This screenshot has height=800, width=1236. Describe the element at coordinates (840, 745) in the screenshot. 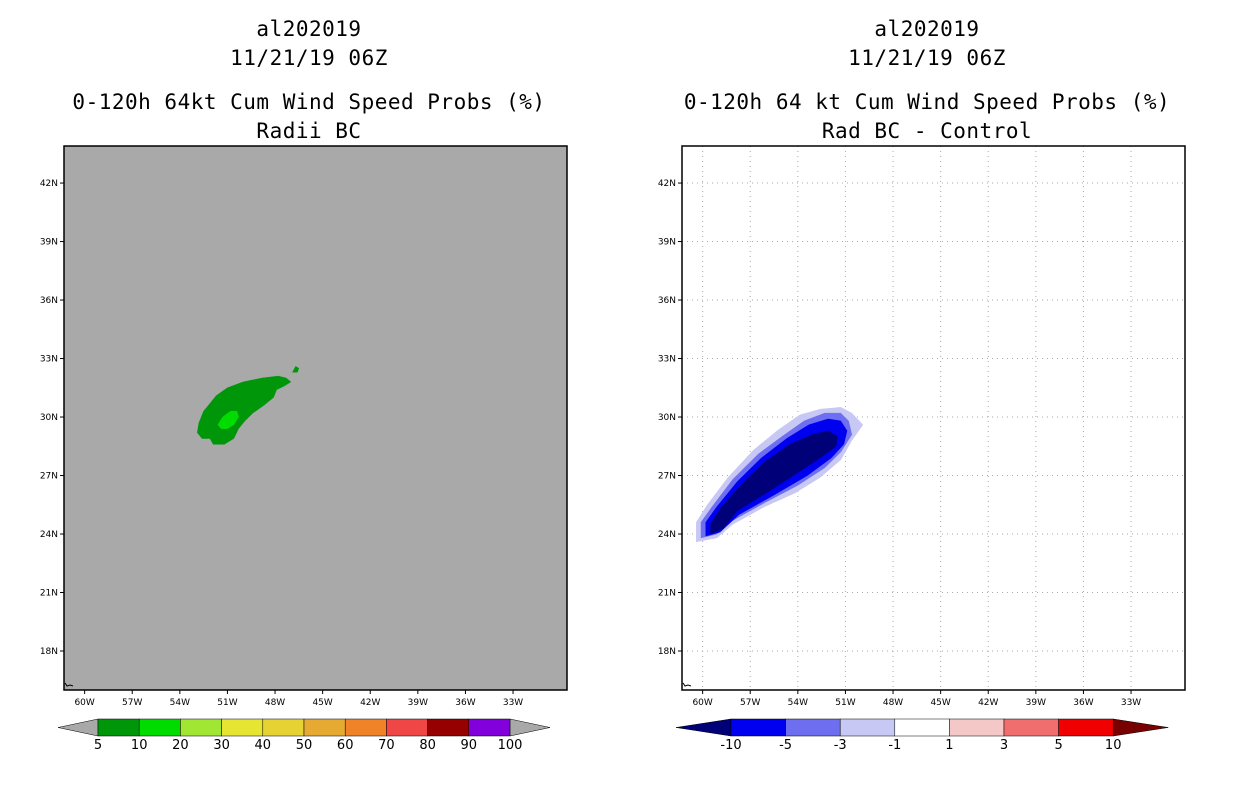

I see `colorbar-label: -3` at that location.